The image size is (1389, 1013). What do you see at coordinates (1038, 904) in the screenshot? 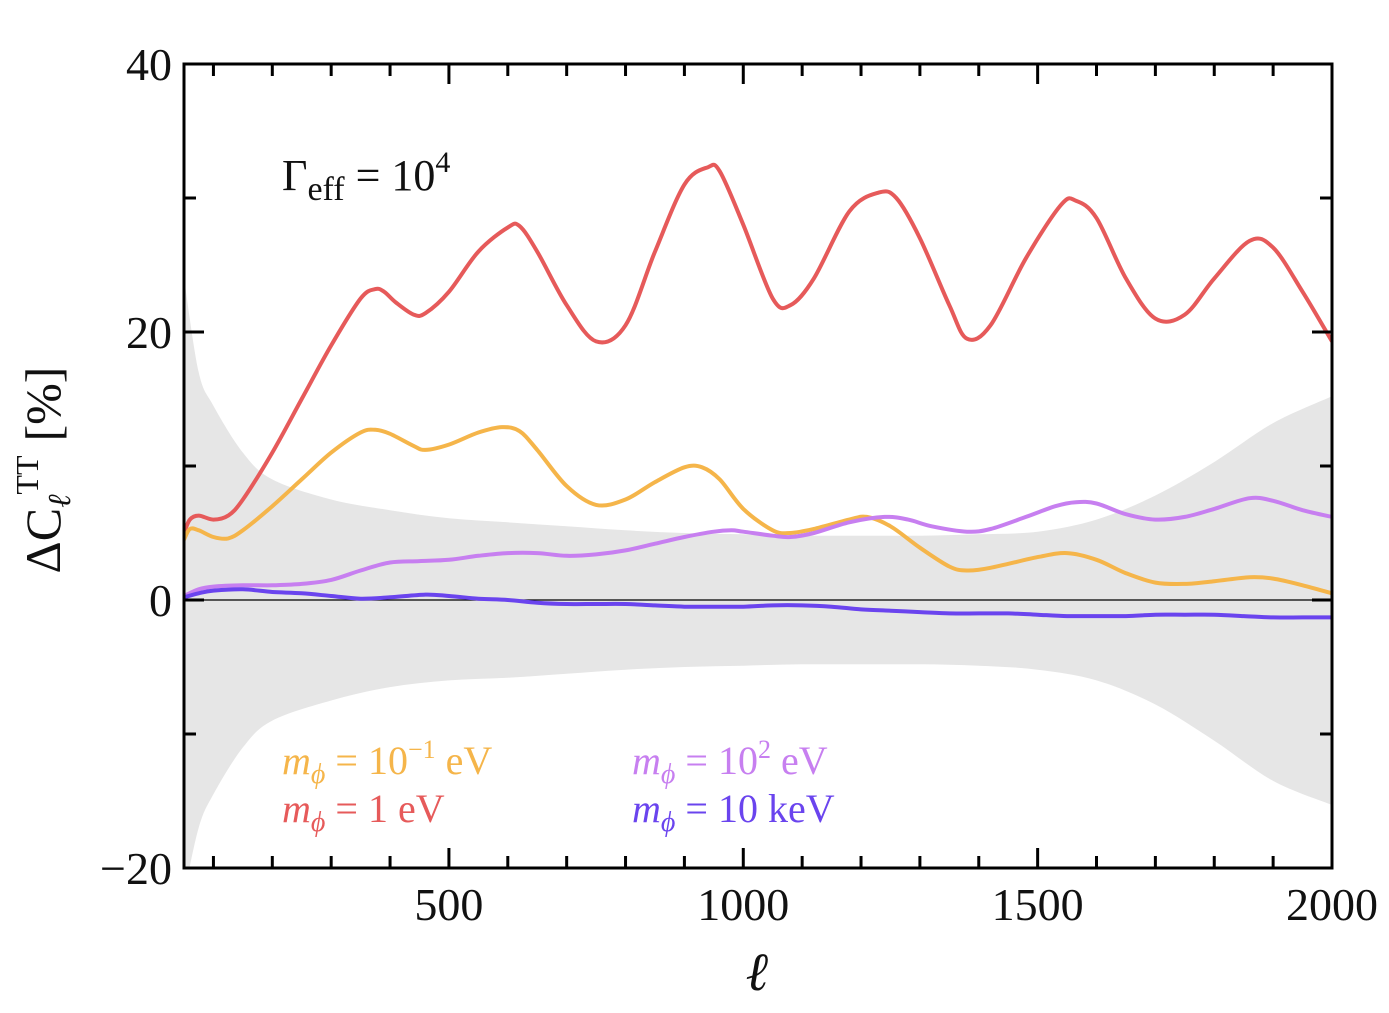
I see `x-tick-label: 1500` at bounding box center [1038, 904].